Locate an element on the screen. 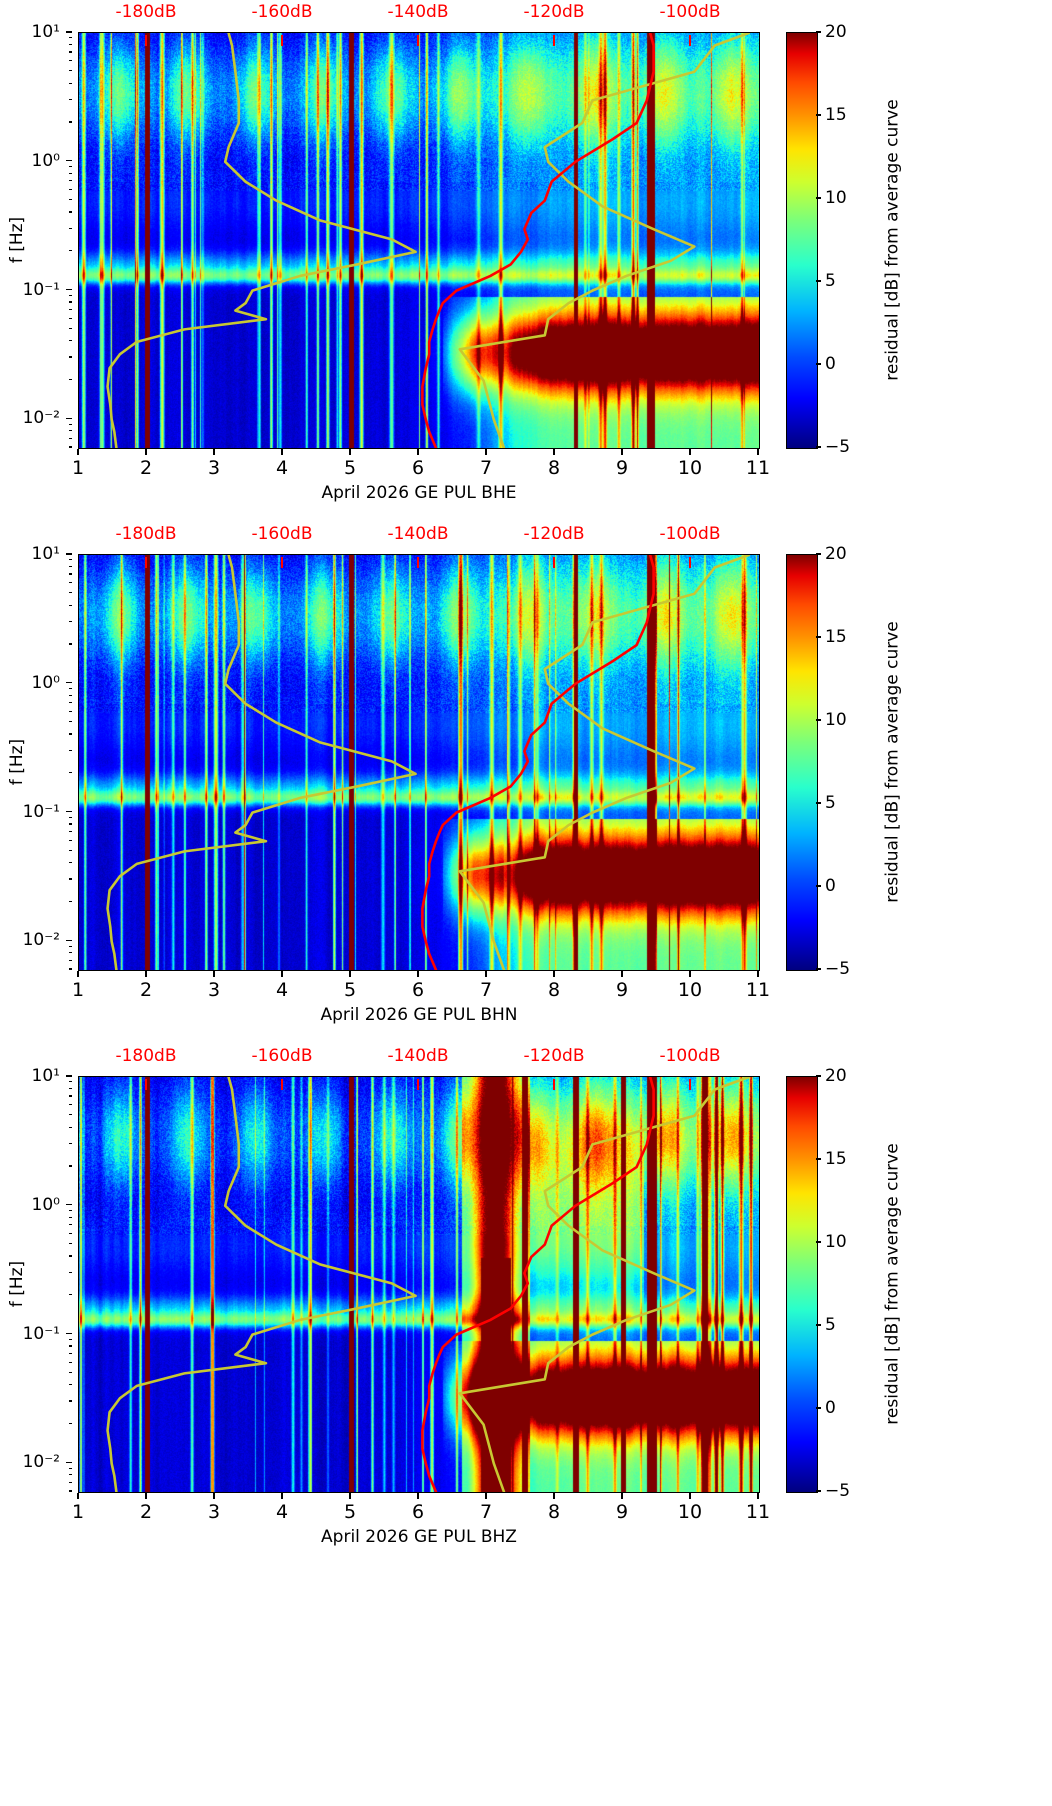 Image resolution: width=1052 pixels, height=1806 pixels. y-tick-labels-0: 10⁻² 10⁻¹ 10⁰ 10¹ is located at coordinates (36, 235).